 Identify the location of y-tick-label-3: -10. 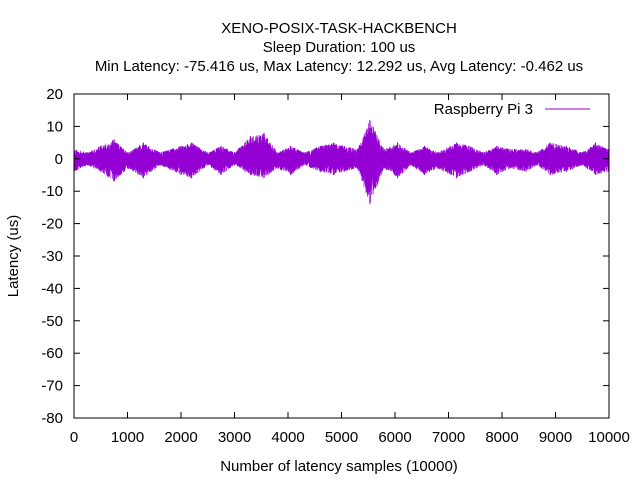
(52, 191).